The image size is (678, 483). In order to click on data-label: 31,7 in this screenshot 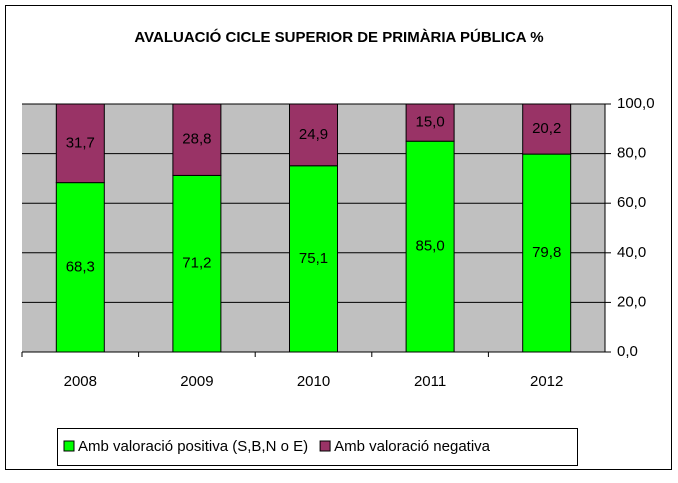, I will do `click(80, 142)`.